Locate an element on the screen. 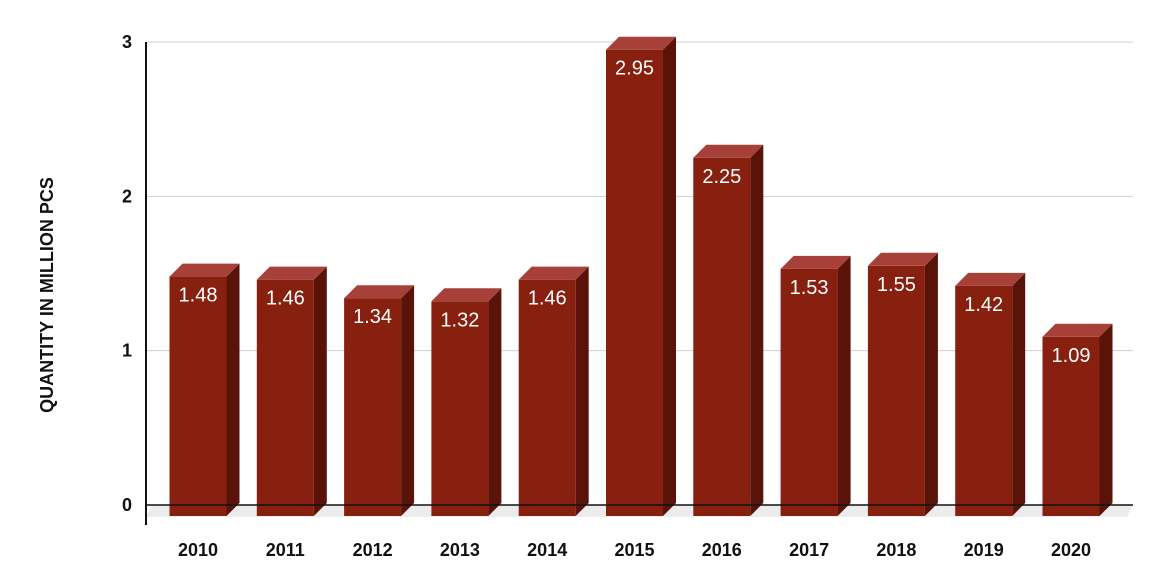  data-label: 2.95 is located at coordinates (634, 69).